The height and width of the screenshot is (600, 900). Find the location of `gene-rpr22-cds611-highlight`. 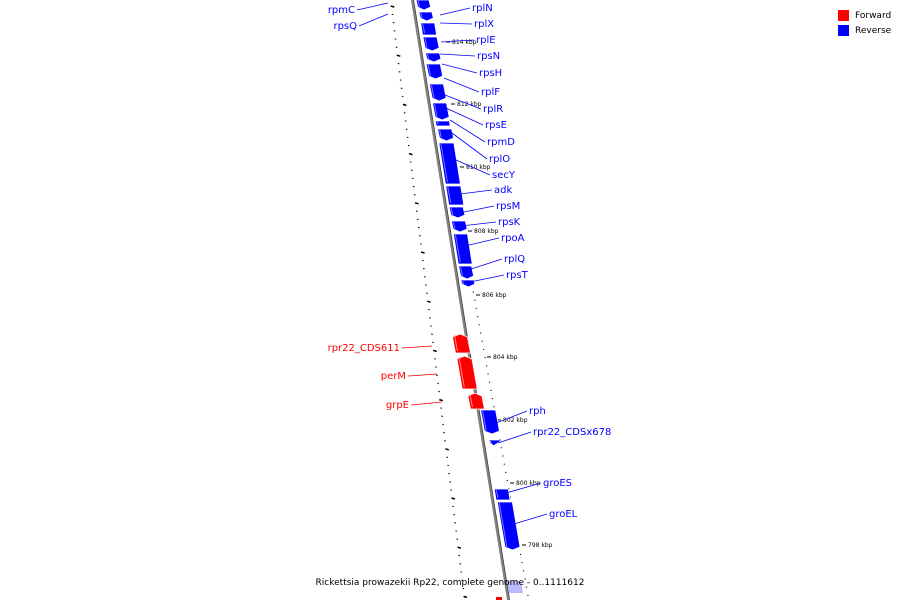

gene-rpr22-cds611-highlight is located at coordinates (455, 343).